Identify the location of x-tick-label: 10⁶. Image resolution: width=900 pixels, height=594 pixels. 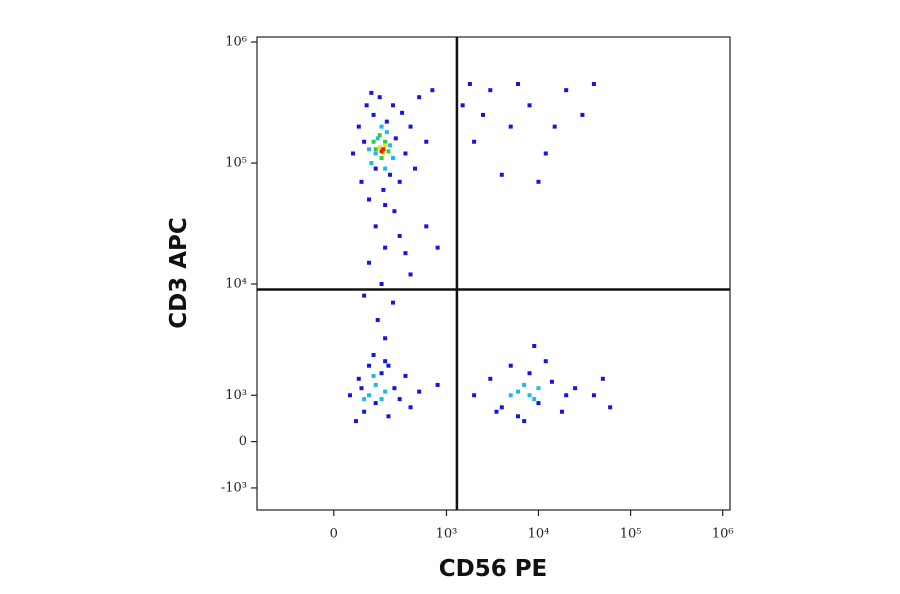
(723, 534).